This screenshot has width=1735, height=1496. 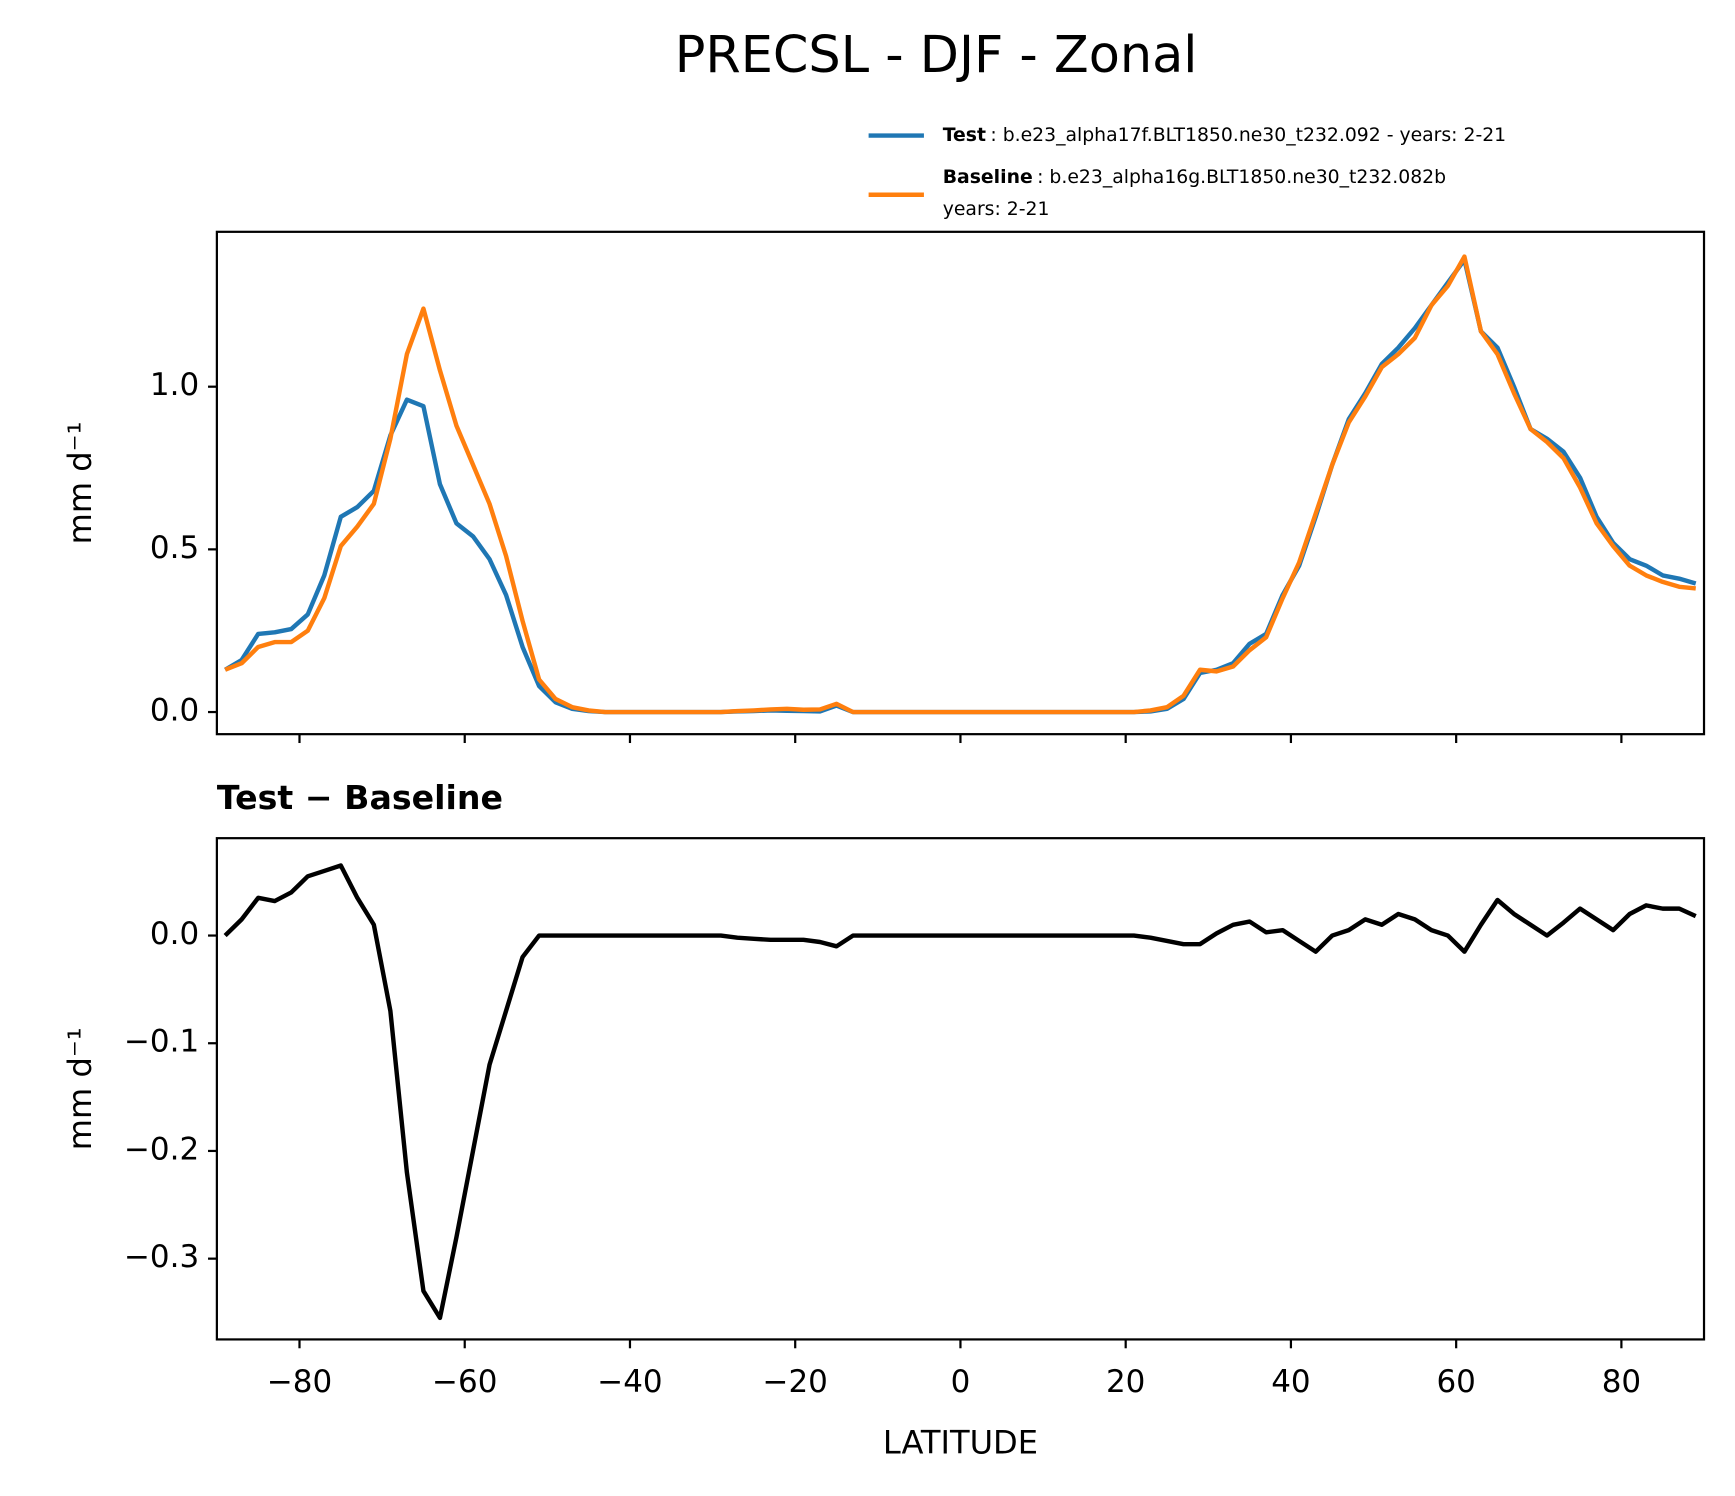 What do you see at coordinates (1455, 1382) in the screenshot?
I see `x-tick-label: 60` at bounding box center [1455, 1382].